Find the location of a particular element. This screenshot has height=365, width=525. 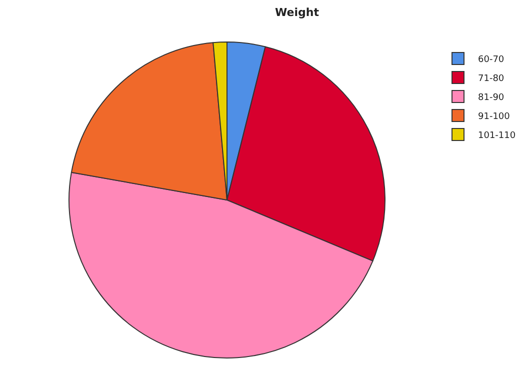

chart-title: Weight is located at coordinates (297, 12).